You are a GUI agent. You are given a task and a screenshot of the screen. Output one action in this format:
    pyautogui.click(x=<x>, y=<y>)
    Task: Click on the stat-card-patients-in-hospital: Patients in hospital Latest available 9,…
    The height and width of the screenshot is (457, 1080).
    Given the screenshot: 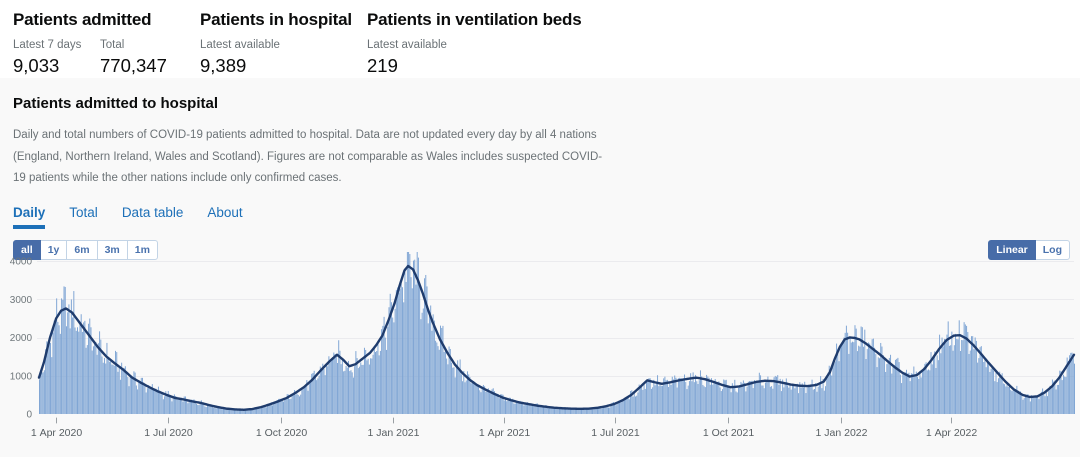 What is the action you would take?
    pyautogui.click(x=283, y=45)
    